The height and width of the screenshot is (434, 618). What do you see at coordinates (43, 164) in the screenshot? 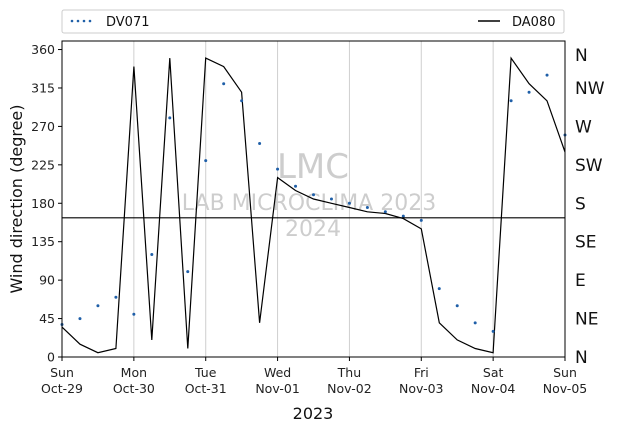
I see `y-tick-label: 225` at bounding box center [43, 164].